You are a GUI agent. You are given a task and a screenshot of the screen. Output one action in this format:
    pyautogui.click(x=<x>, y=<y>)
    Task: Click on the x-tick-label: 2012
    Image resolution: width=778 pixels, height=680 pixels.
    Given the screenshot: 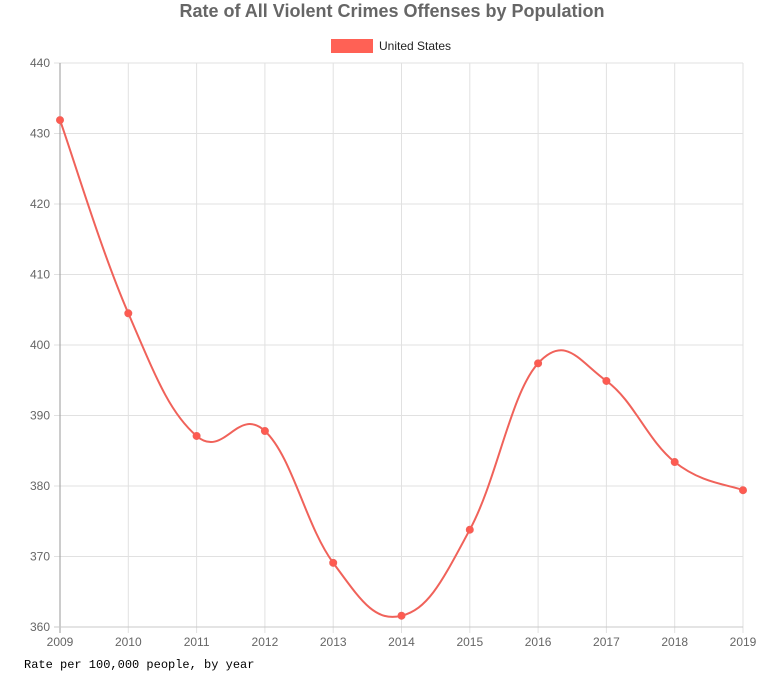 What is the action you would take?
    pyautogui.click(x=265, y=642)
    